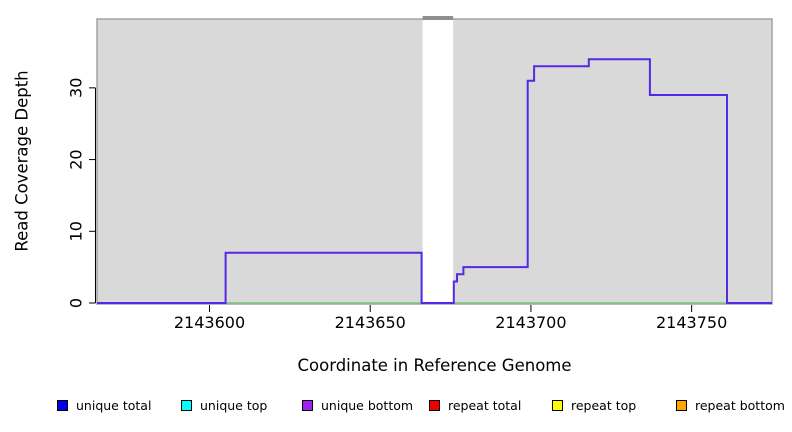  What do you see at coordinates (434, 365) in the screenshot?
I see `x-axis-title: Coordinate in Reference Genome` at bounding box center [434, 365].